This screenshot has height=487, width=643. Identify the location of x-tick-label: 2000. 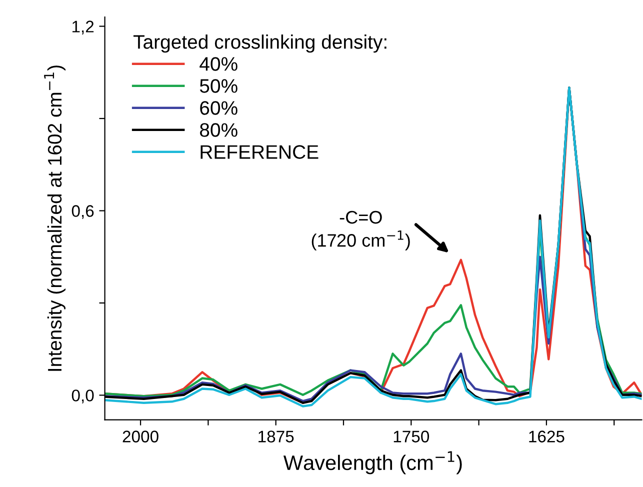
(140, 436).